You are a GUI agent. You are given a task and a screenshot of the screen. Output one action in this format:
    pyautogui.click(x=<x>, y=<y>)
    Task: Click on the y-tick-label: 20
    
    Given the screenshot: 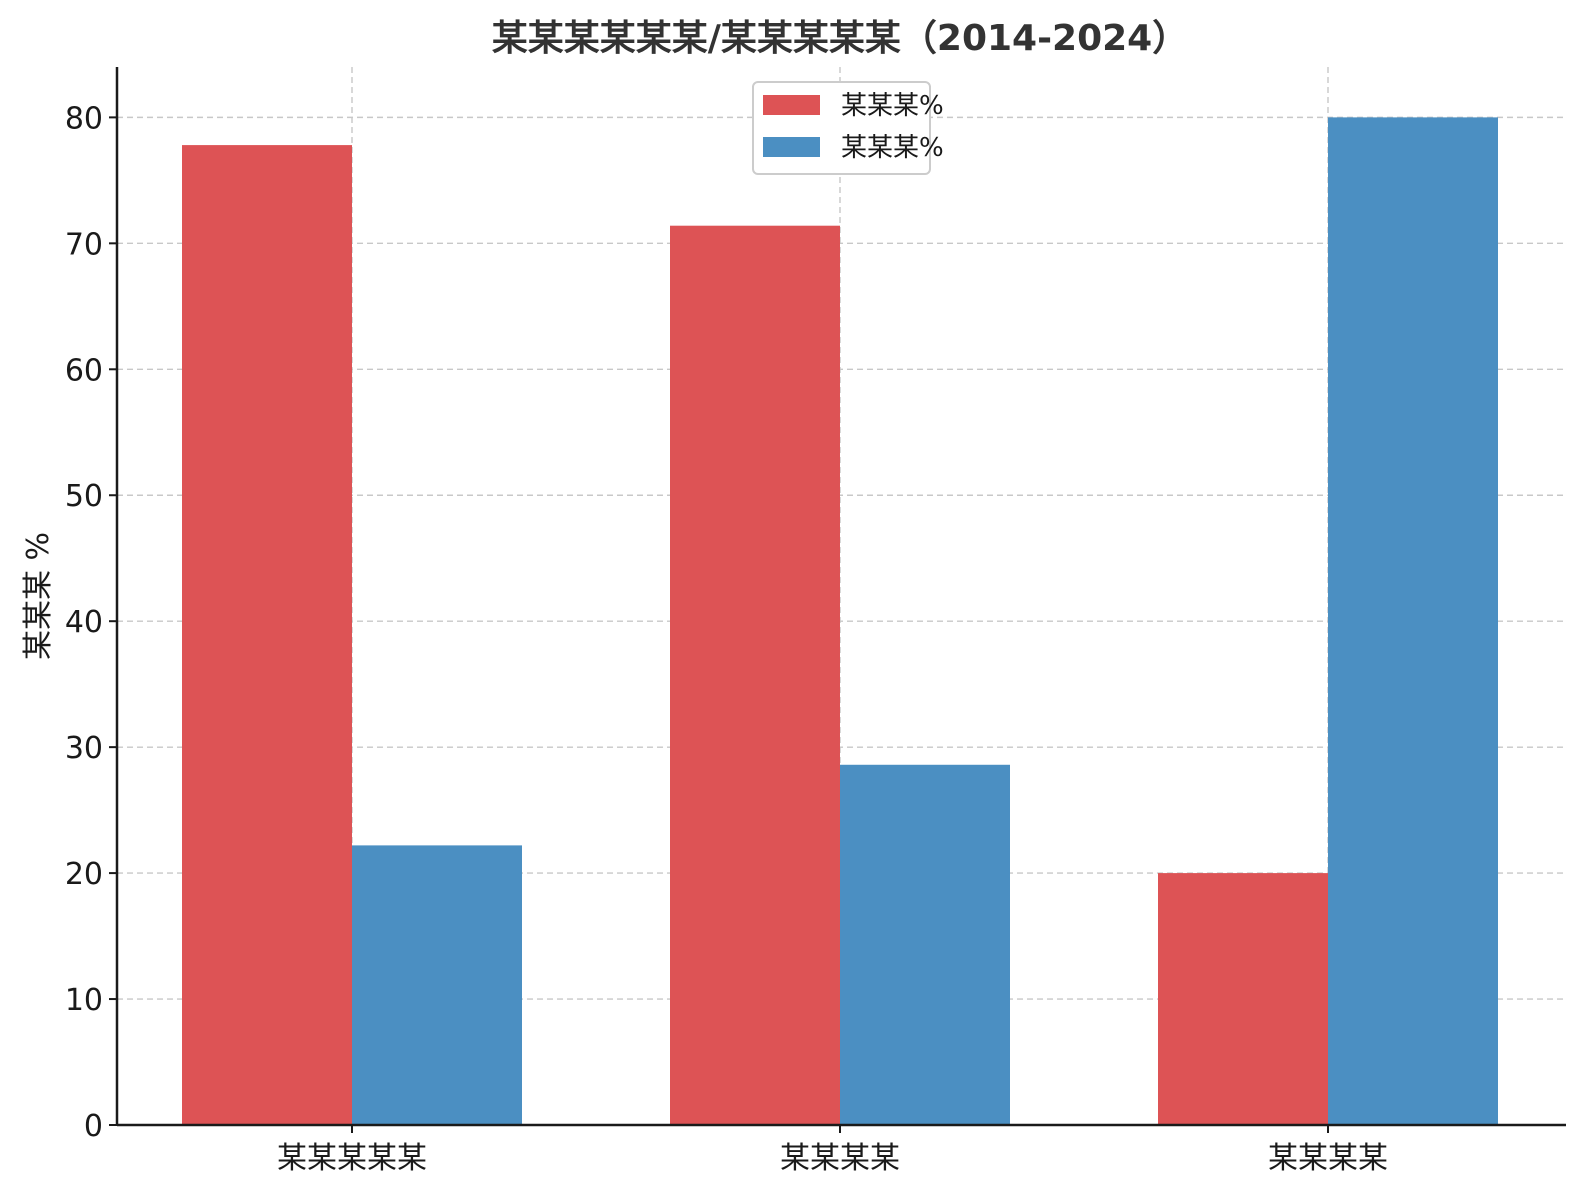 What is the action you would take?
    pyautogui.click(x=84, y=874)
    